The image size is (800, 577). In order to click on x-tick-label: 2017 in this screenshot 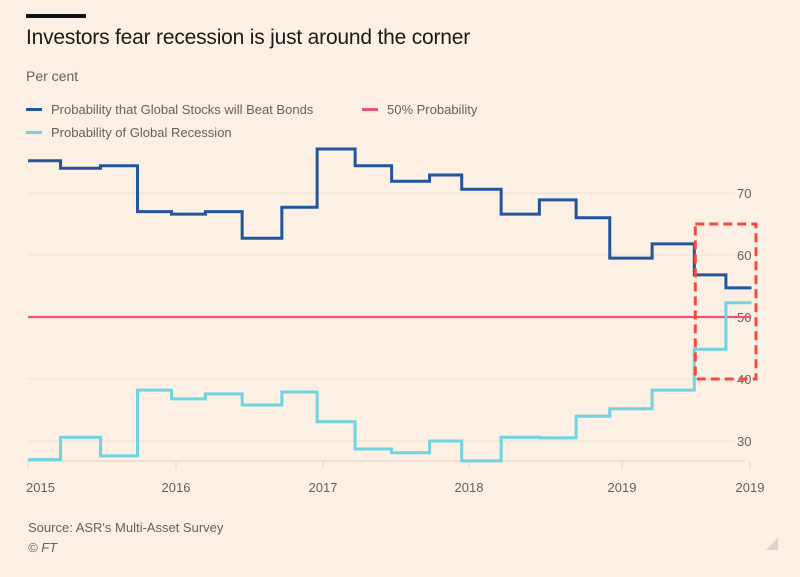, I will do `click(323, 487)`.